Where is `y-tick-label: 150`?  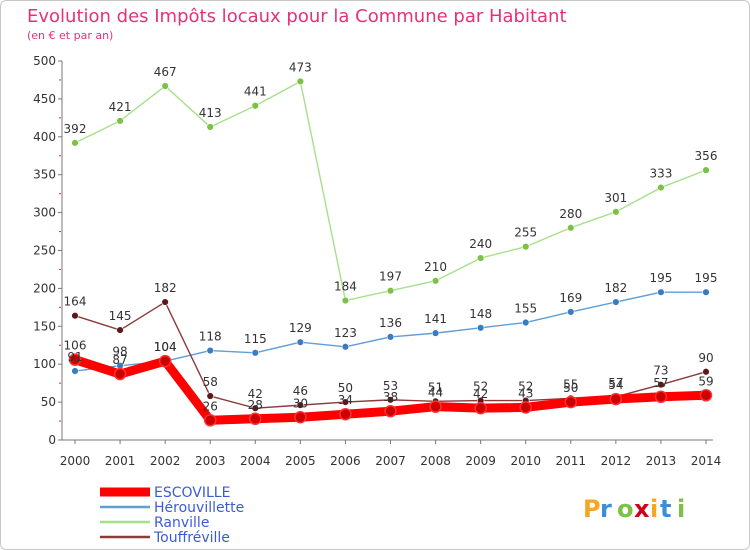 y-tick-label: 150 is located at coordinates (44, 326).